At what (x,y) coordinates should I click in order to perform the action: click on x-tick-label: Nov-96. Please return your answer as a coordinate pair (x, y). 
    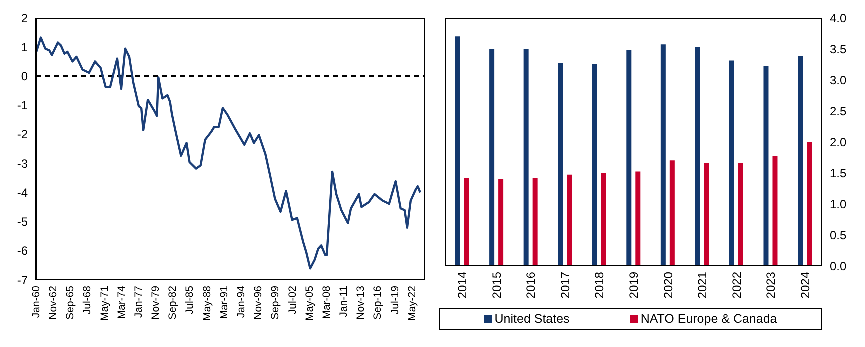
    Looking at the image, I should click on (258, 303).